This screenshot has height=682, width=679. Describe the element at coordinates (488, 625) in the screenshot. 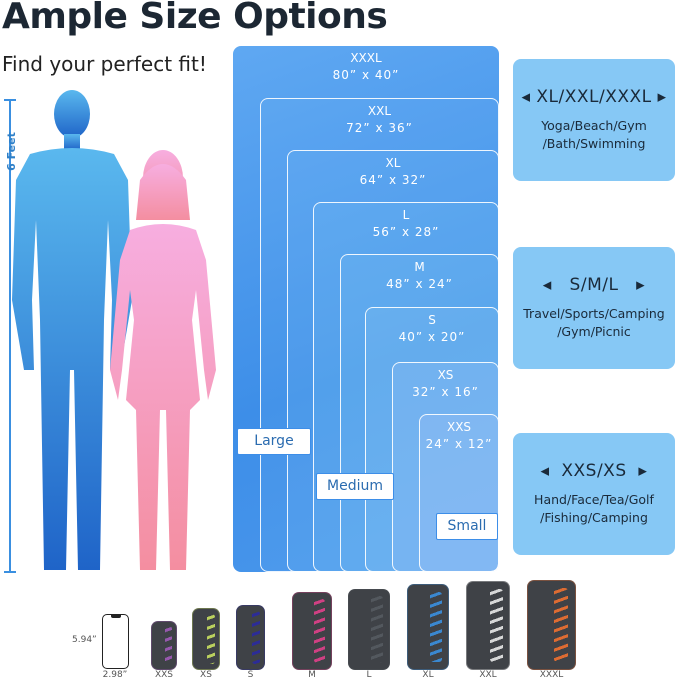

I see `towel-pouch-xxl` at that location.